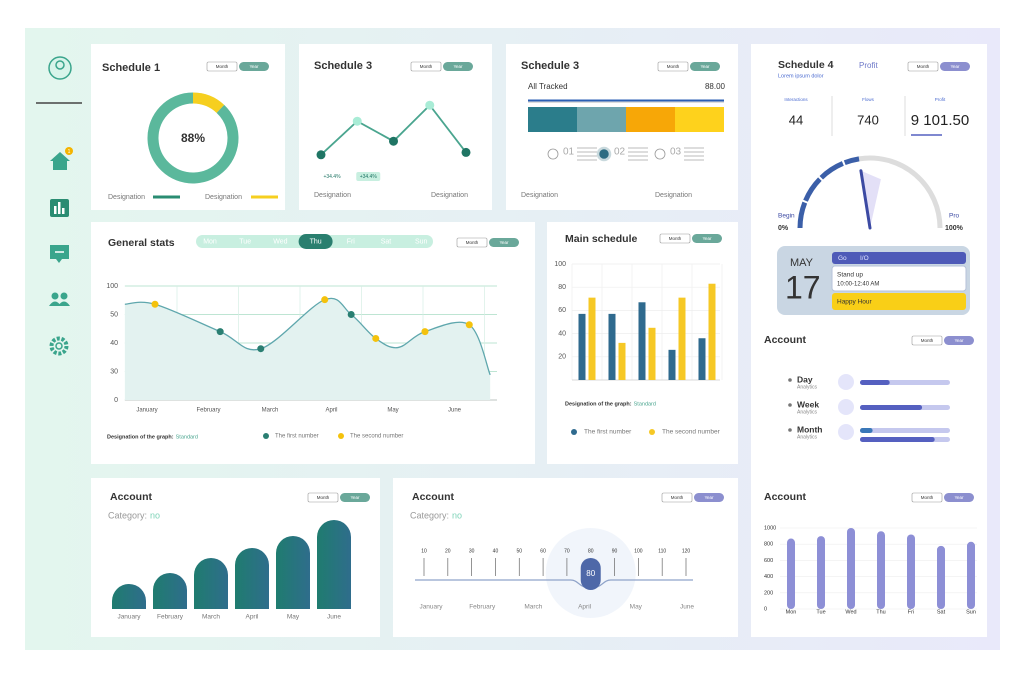 This screenshot has width=1024, height=683. I want to click on day-tab: Tue, so click(245, 242).